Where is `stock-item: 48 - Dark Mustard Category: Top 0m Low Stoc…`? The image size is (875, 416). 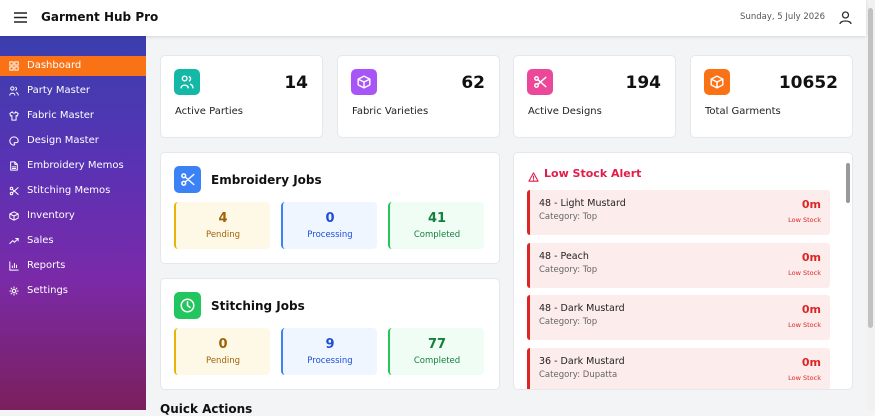
stock-item: 48 - Dark Mustard Category: Top 0m Low Stoc… is located at coordinates (678, 317).